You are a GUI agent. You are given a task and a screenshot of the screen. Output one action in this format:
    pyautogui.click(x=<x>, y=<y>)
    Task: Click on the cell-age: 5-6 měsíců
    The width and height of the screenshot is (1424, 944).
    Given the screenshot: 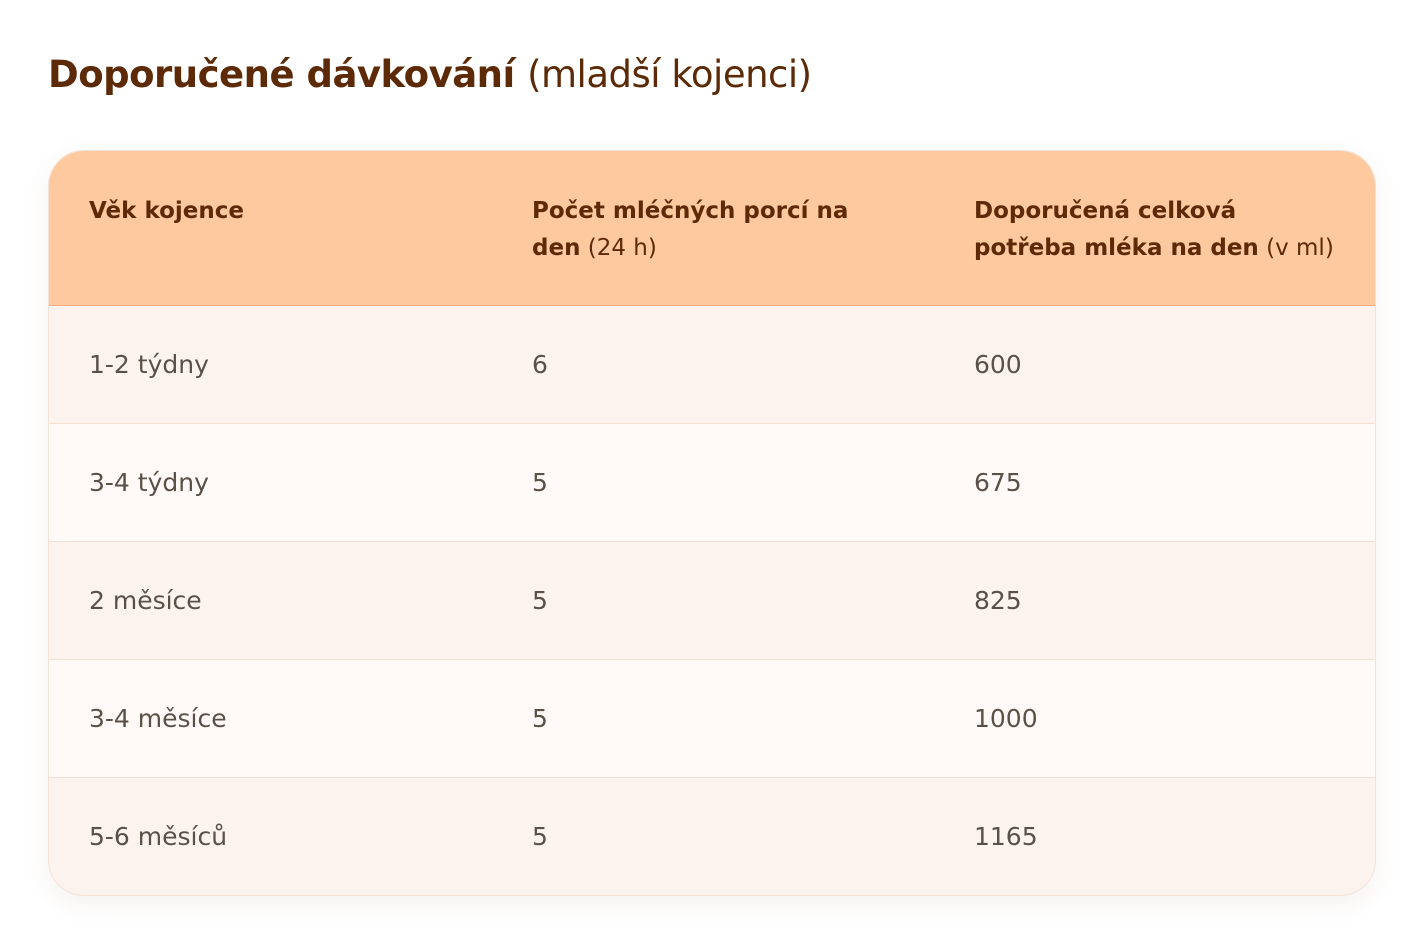 What is the action you would take?
    pyautogui.click(x=158, y=836)
    